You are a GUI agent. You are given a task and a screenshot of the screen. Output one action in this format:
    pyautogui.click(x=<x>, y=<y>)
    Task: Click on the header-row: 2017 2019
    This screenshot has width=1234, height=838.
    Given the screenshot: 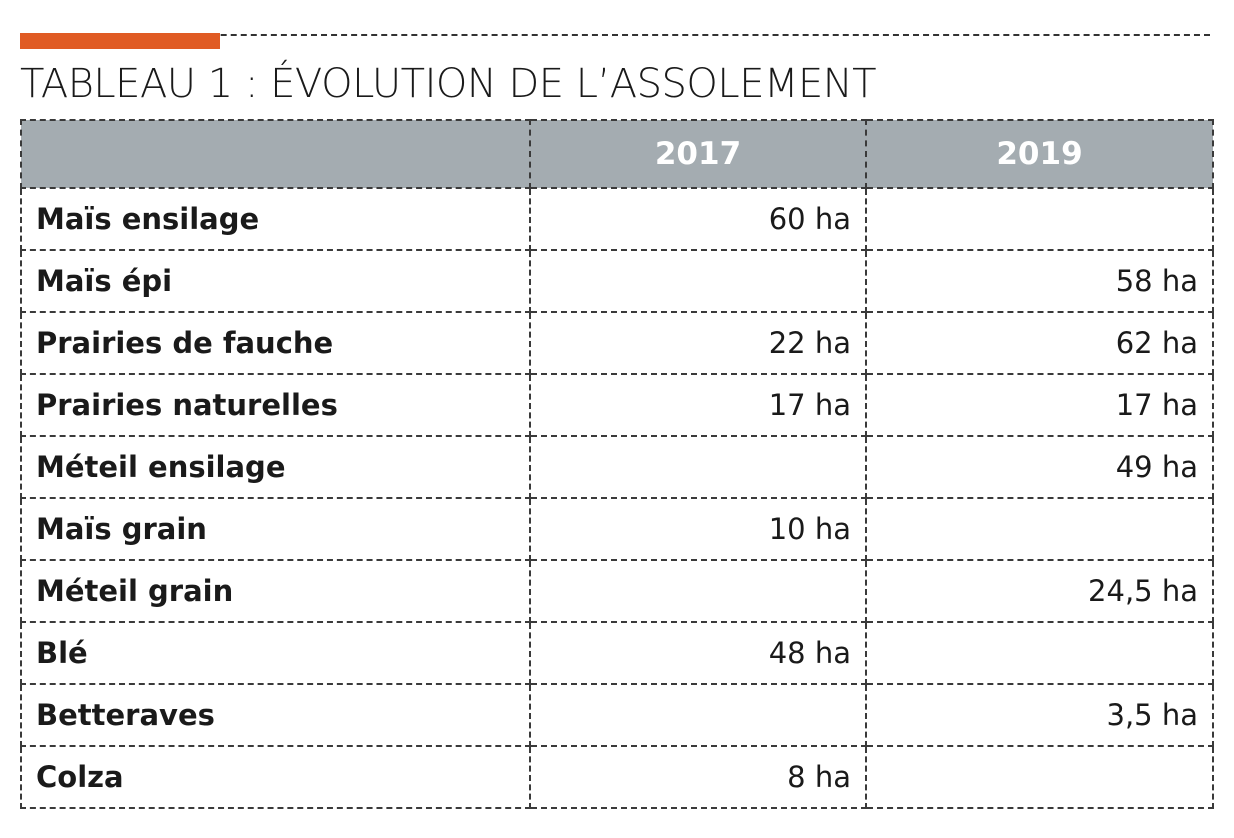 What is the action you would take?
    pyautogui.click(x=617, y=154)
    